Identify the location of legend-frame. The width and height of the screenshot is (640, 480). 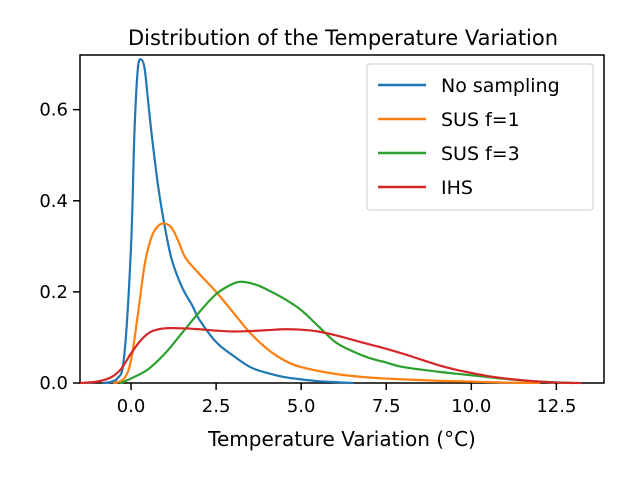
(480, 137).